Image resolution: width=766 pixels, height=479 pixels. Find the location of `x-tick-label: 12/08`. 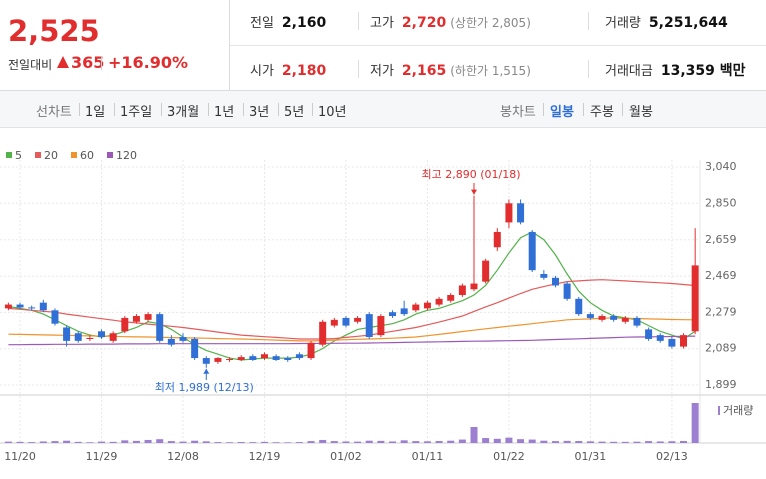

x-tick-label: 12/08 is located at coordinates (183, 456).